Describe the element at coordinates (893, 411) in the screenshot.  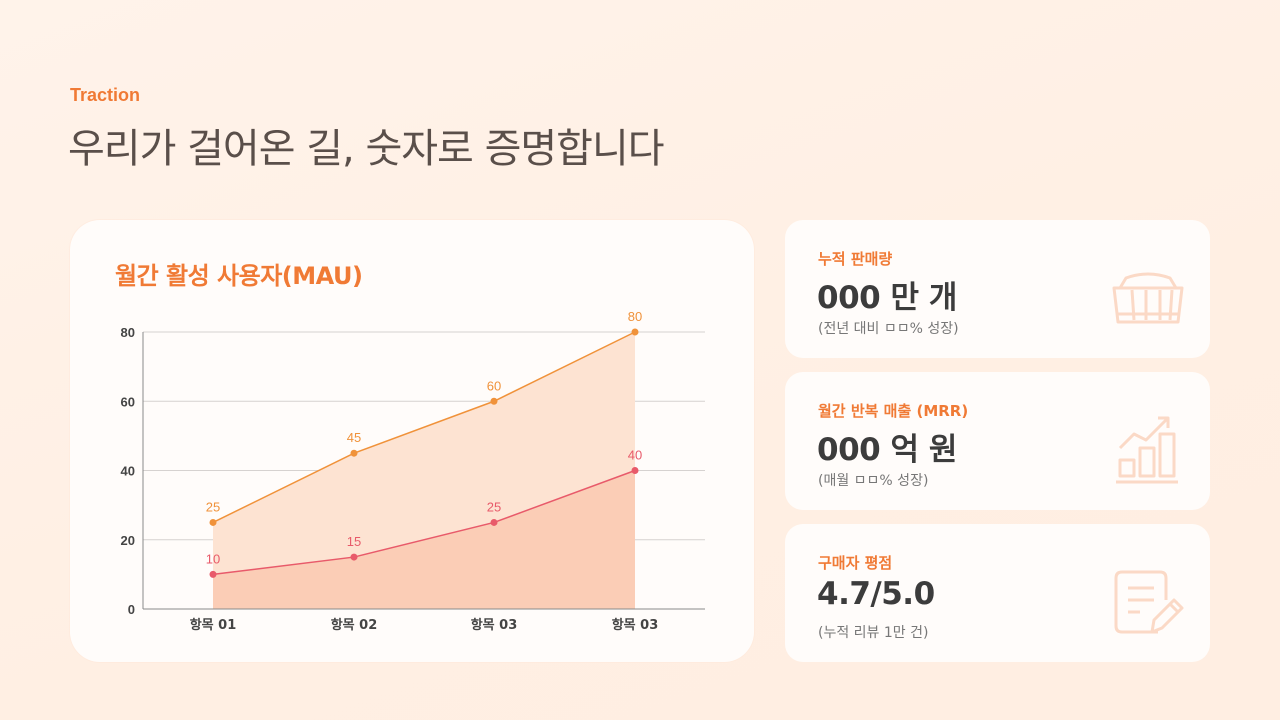
I see `kpi-label: 월간 반복 매출 (MRR)` at that location.